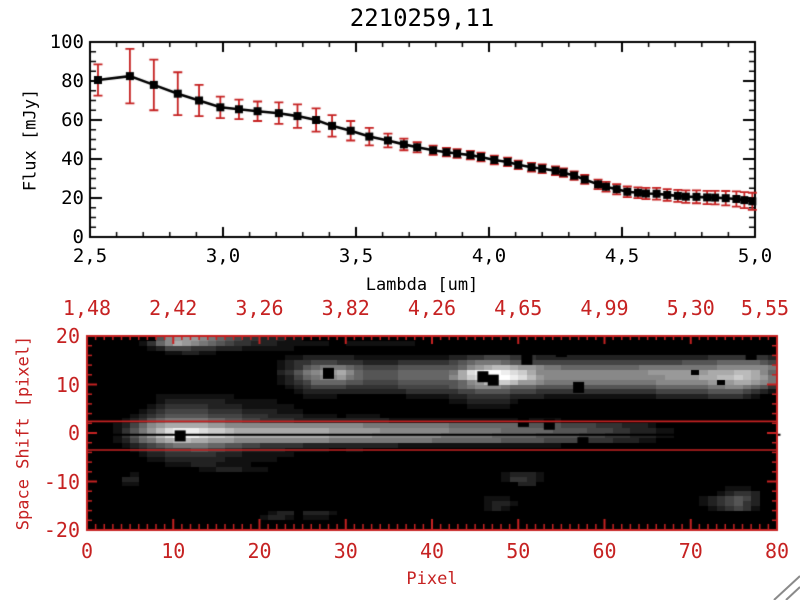 Image resolution: width=800 pixels, height=600 pixels. Describe the element at coordinates (755, 256) in the screenshot. I see `top-x-tick-label: 5,0` at that location.